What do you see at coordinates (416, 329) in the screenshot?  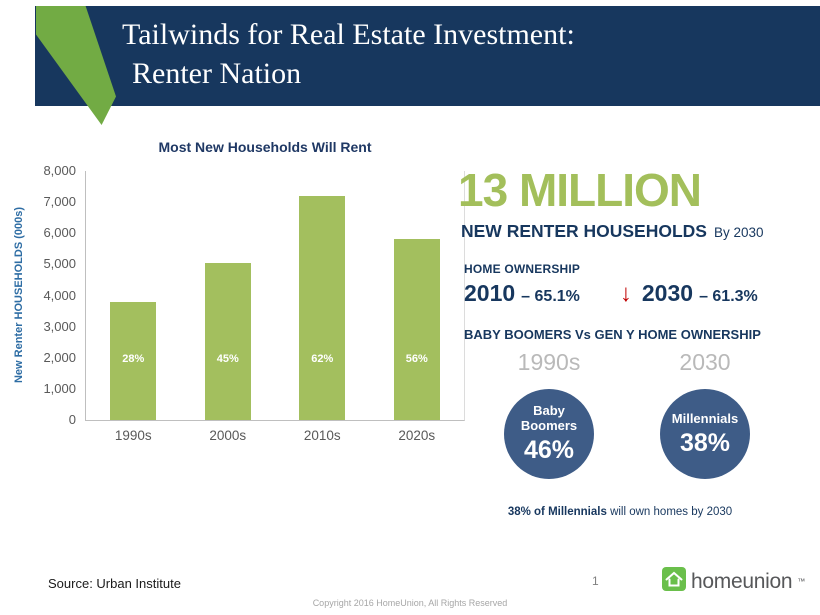 I see `bar-2020s: 56%` at bounding box center [416, 329].